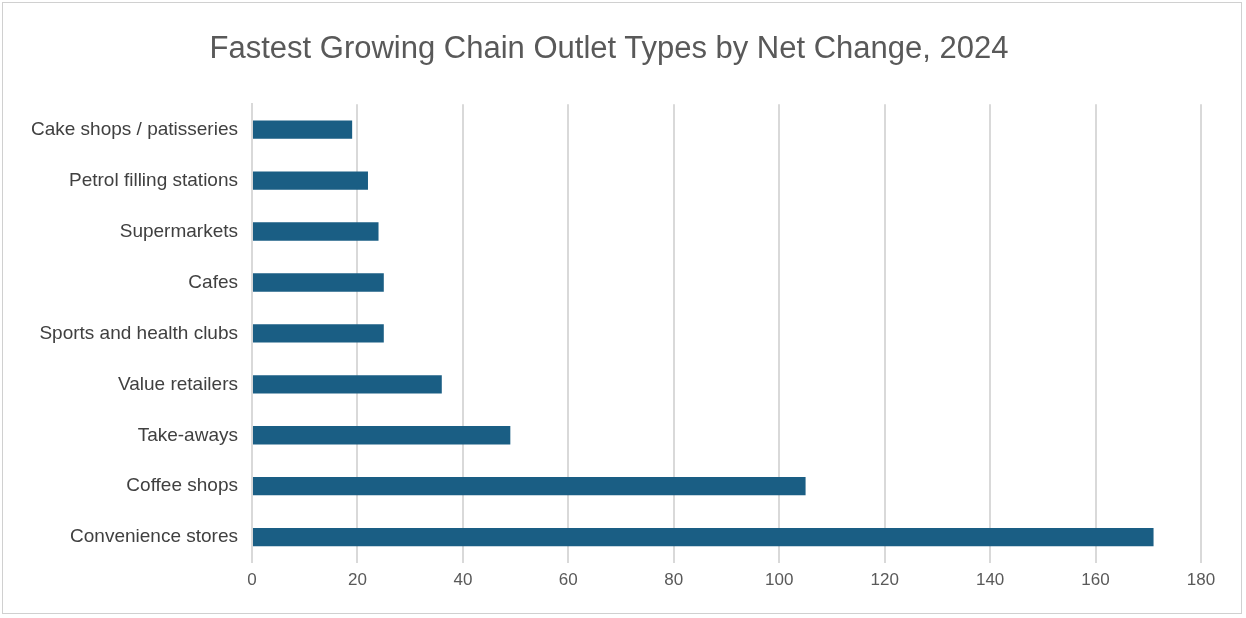 This screenshot has width=1246, height=618. What do you see at coordinates (1201, 580) in the screenshot?
I see `x-tick-label: 180` at bounding box center [1201, 580].